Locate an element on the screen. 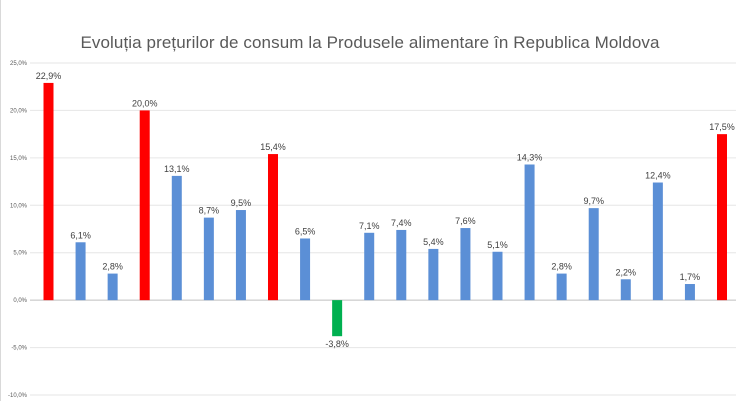 The height and width of the screenshot is (401, 740). data-label: 1,7% is located at coordinates (690, 277).